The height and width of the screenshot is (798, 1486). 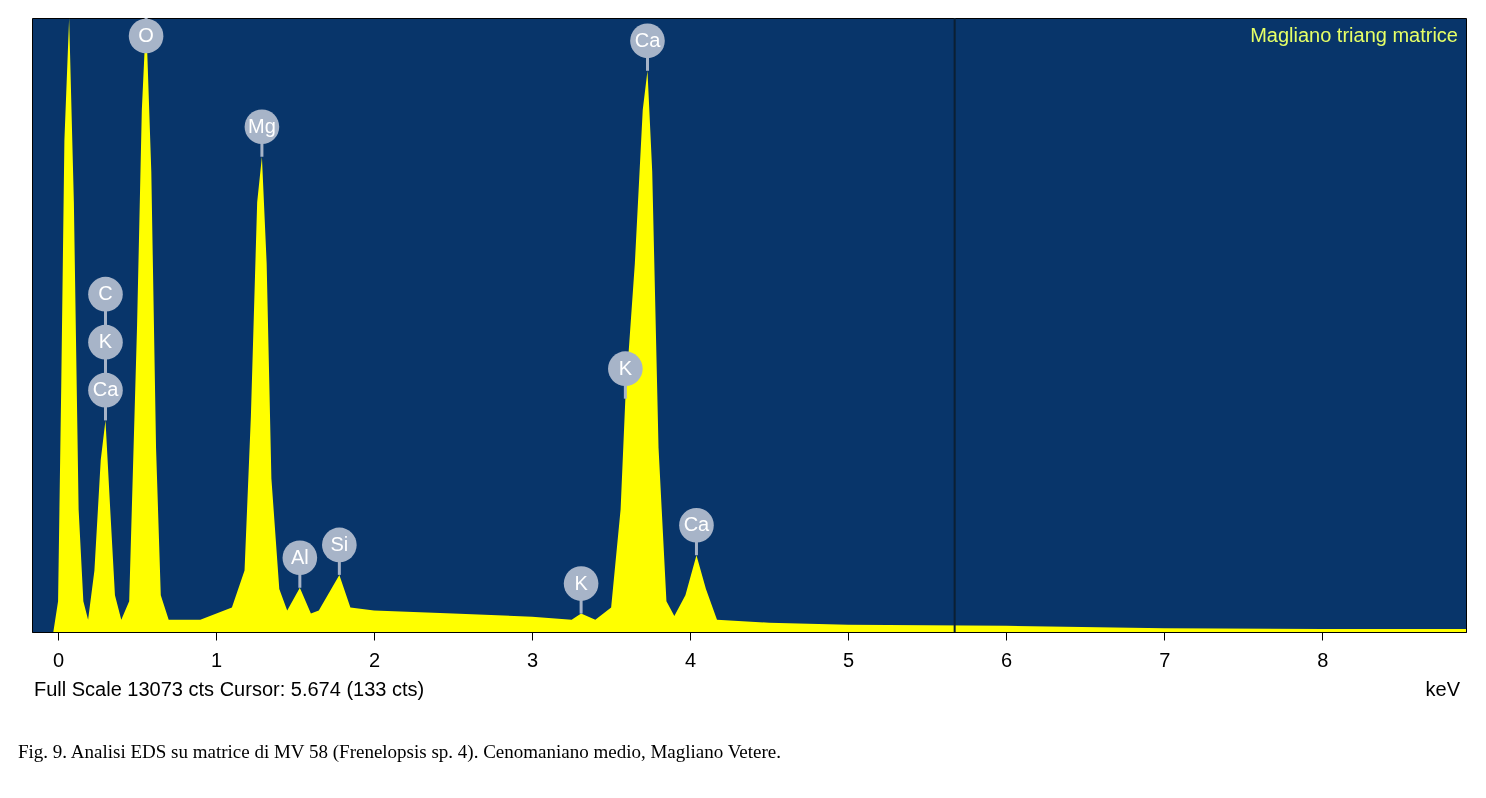 I want to click on annotation: Mg, so click(x=262, y=125).